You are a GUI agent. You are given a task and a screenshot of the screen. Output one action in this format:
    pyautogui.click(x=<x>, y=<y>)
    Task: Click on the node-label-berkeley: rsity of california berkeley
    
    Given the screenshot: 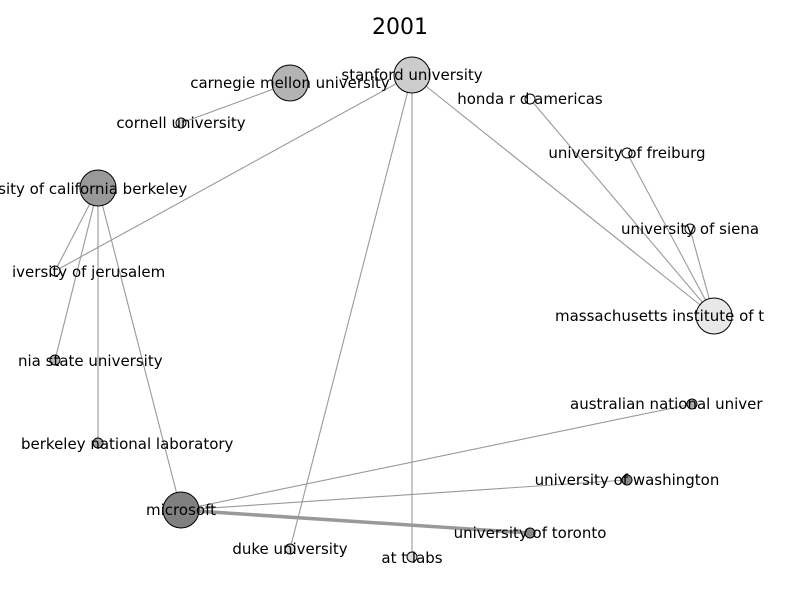 What is the action you would take?
    pyautogui.click(x=93, y=189)
    